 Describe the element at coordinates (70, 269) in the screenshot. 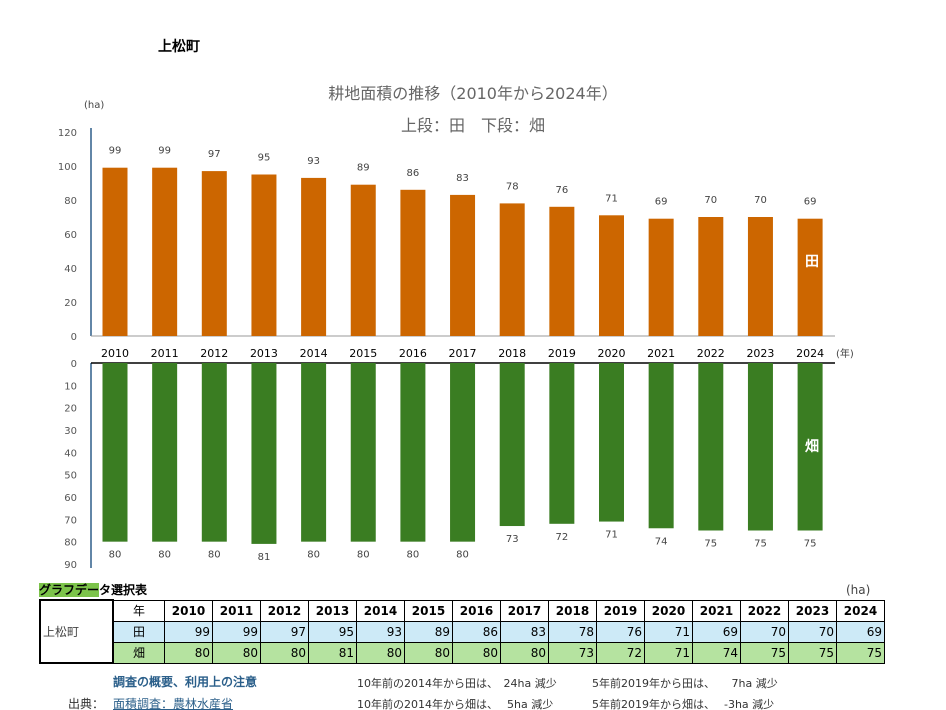

I see `top-y-tick: 40` at that location.